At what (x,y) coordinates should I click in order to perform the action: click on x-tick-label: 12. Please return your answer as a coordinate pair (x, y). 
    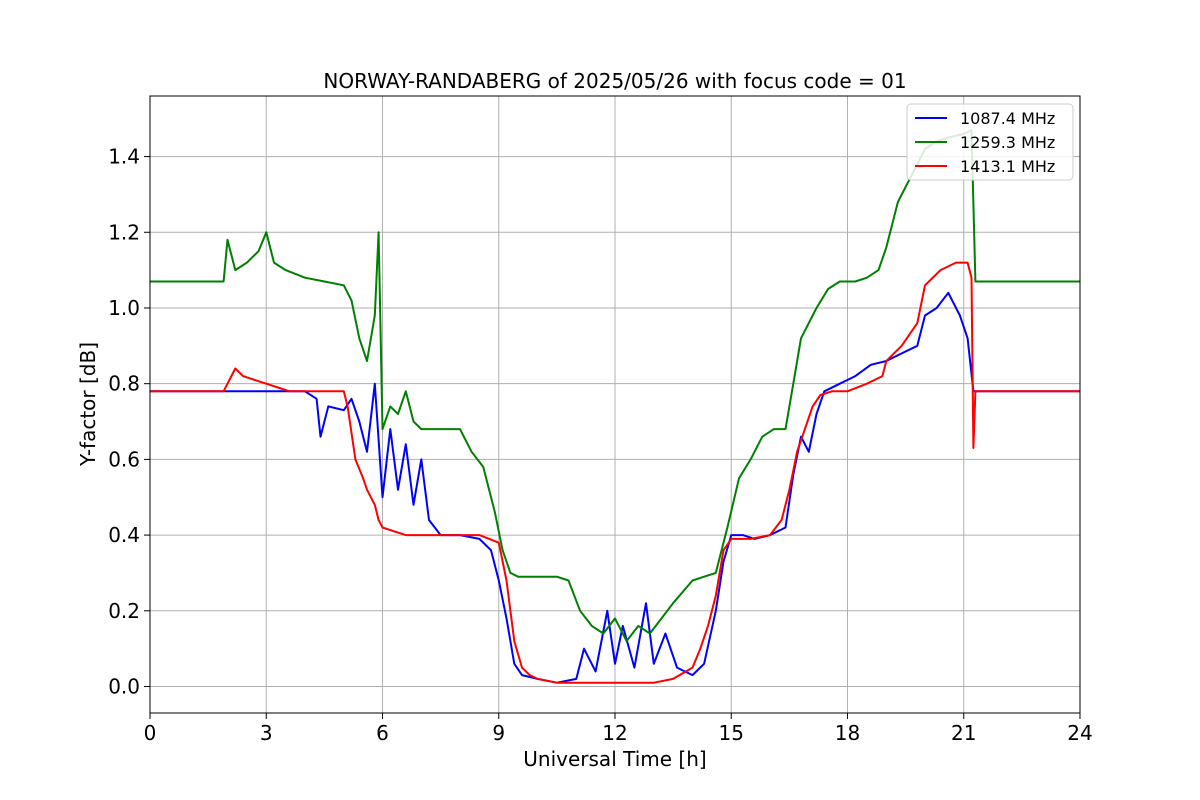
    Looking at the image, I should click on (614, 733).